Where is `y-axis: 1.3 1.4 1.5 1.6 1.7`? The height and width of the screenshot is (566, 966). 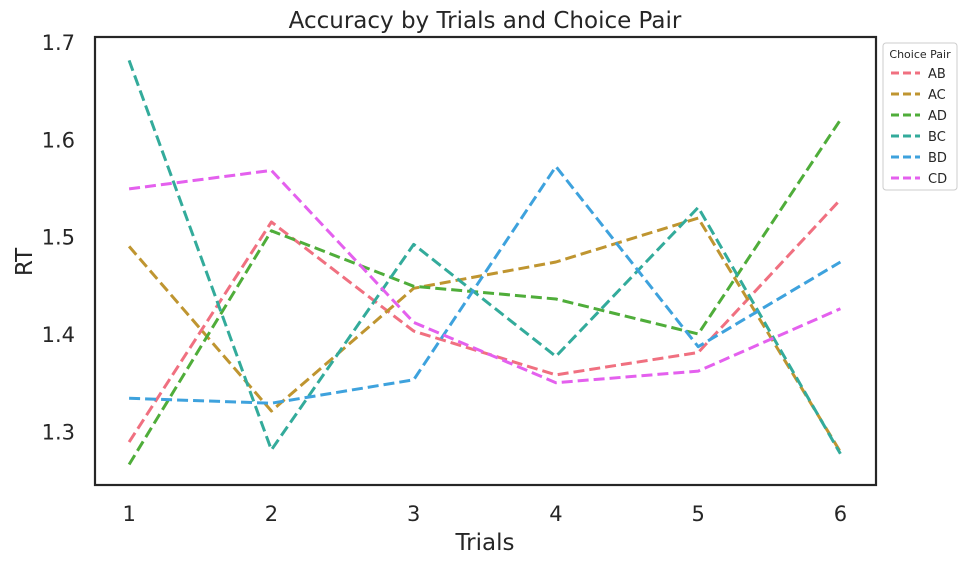
y-axis: 1.3 1.4 1.5 1.6 1.7 is located at coordinates (58, 238).